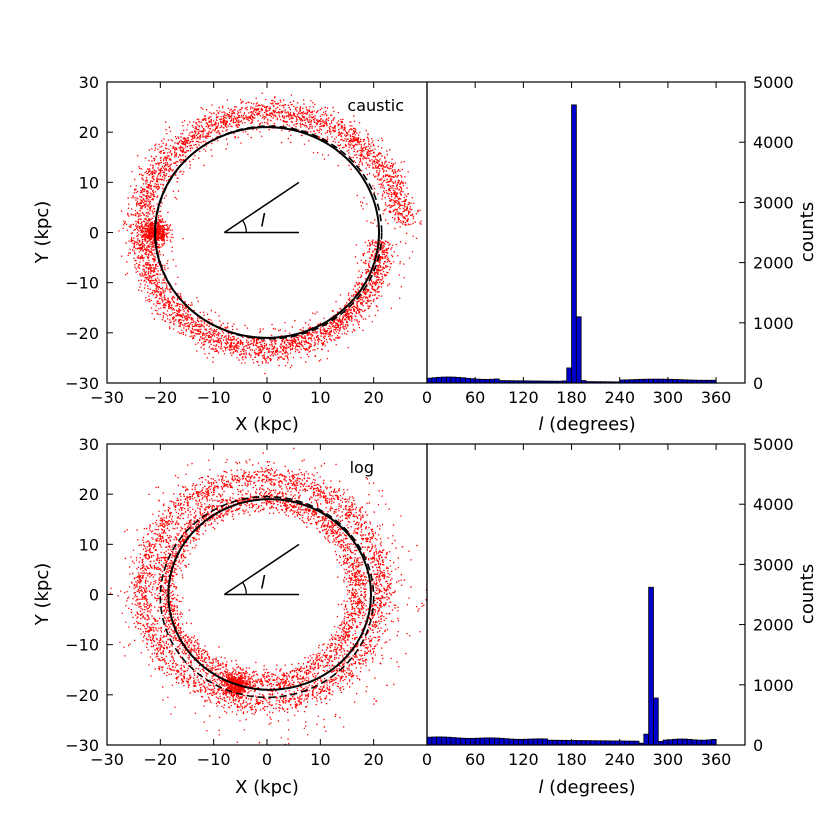 This screenshot has height=834, width=830. What do you see at coordinates (320, 759) in the screenshot?
I see `x-tick-label: 10` at bounding box center [320, 759].